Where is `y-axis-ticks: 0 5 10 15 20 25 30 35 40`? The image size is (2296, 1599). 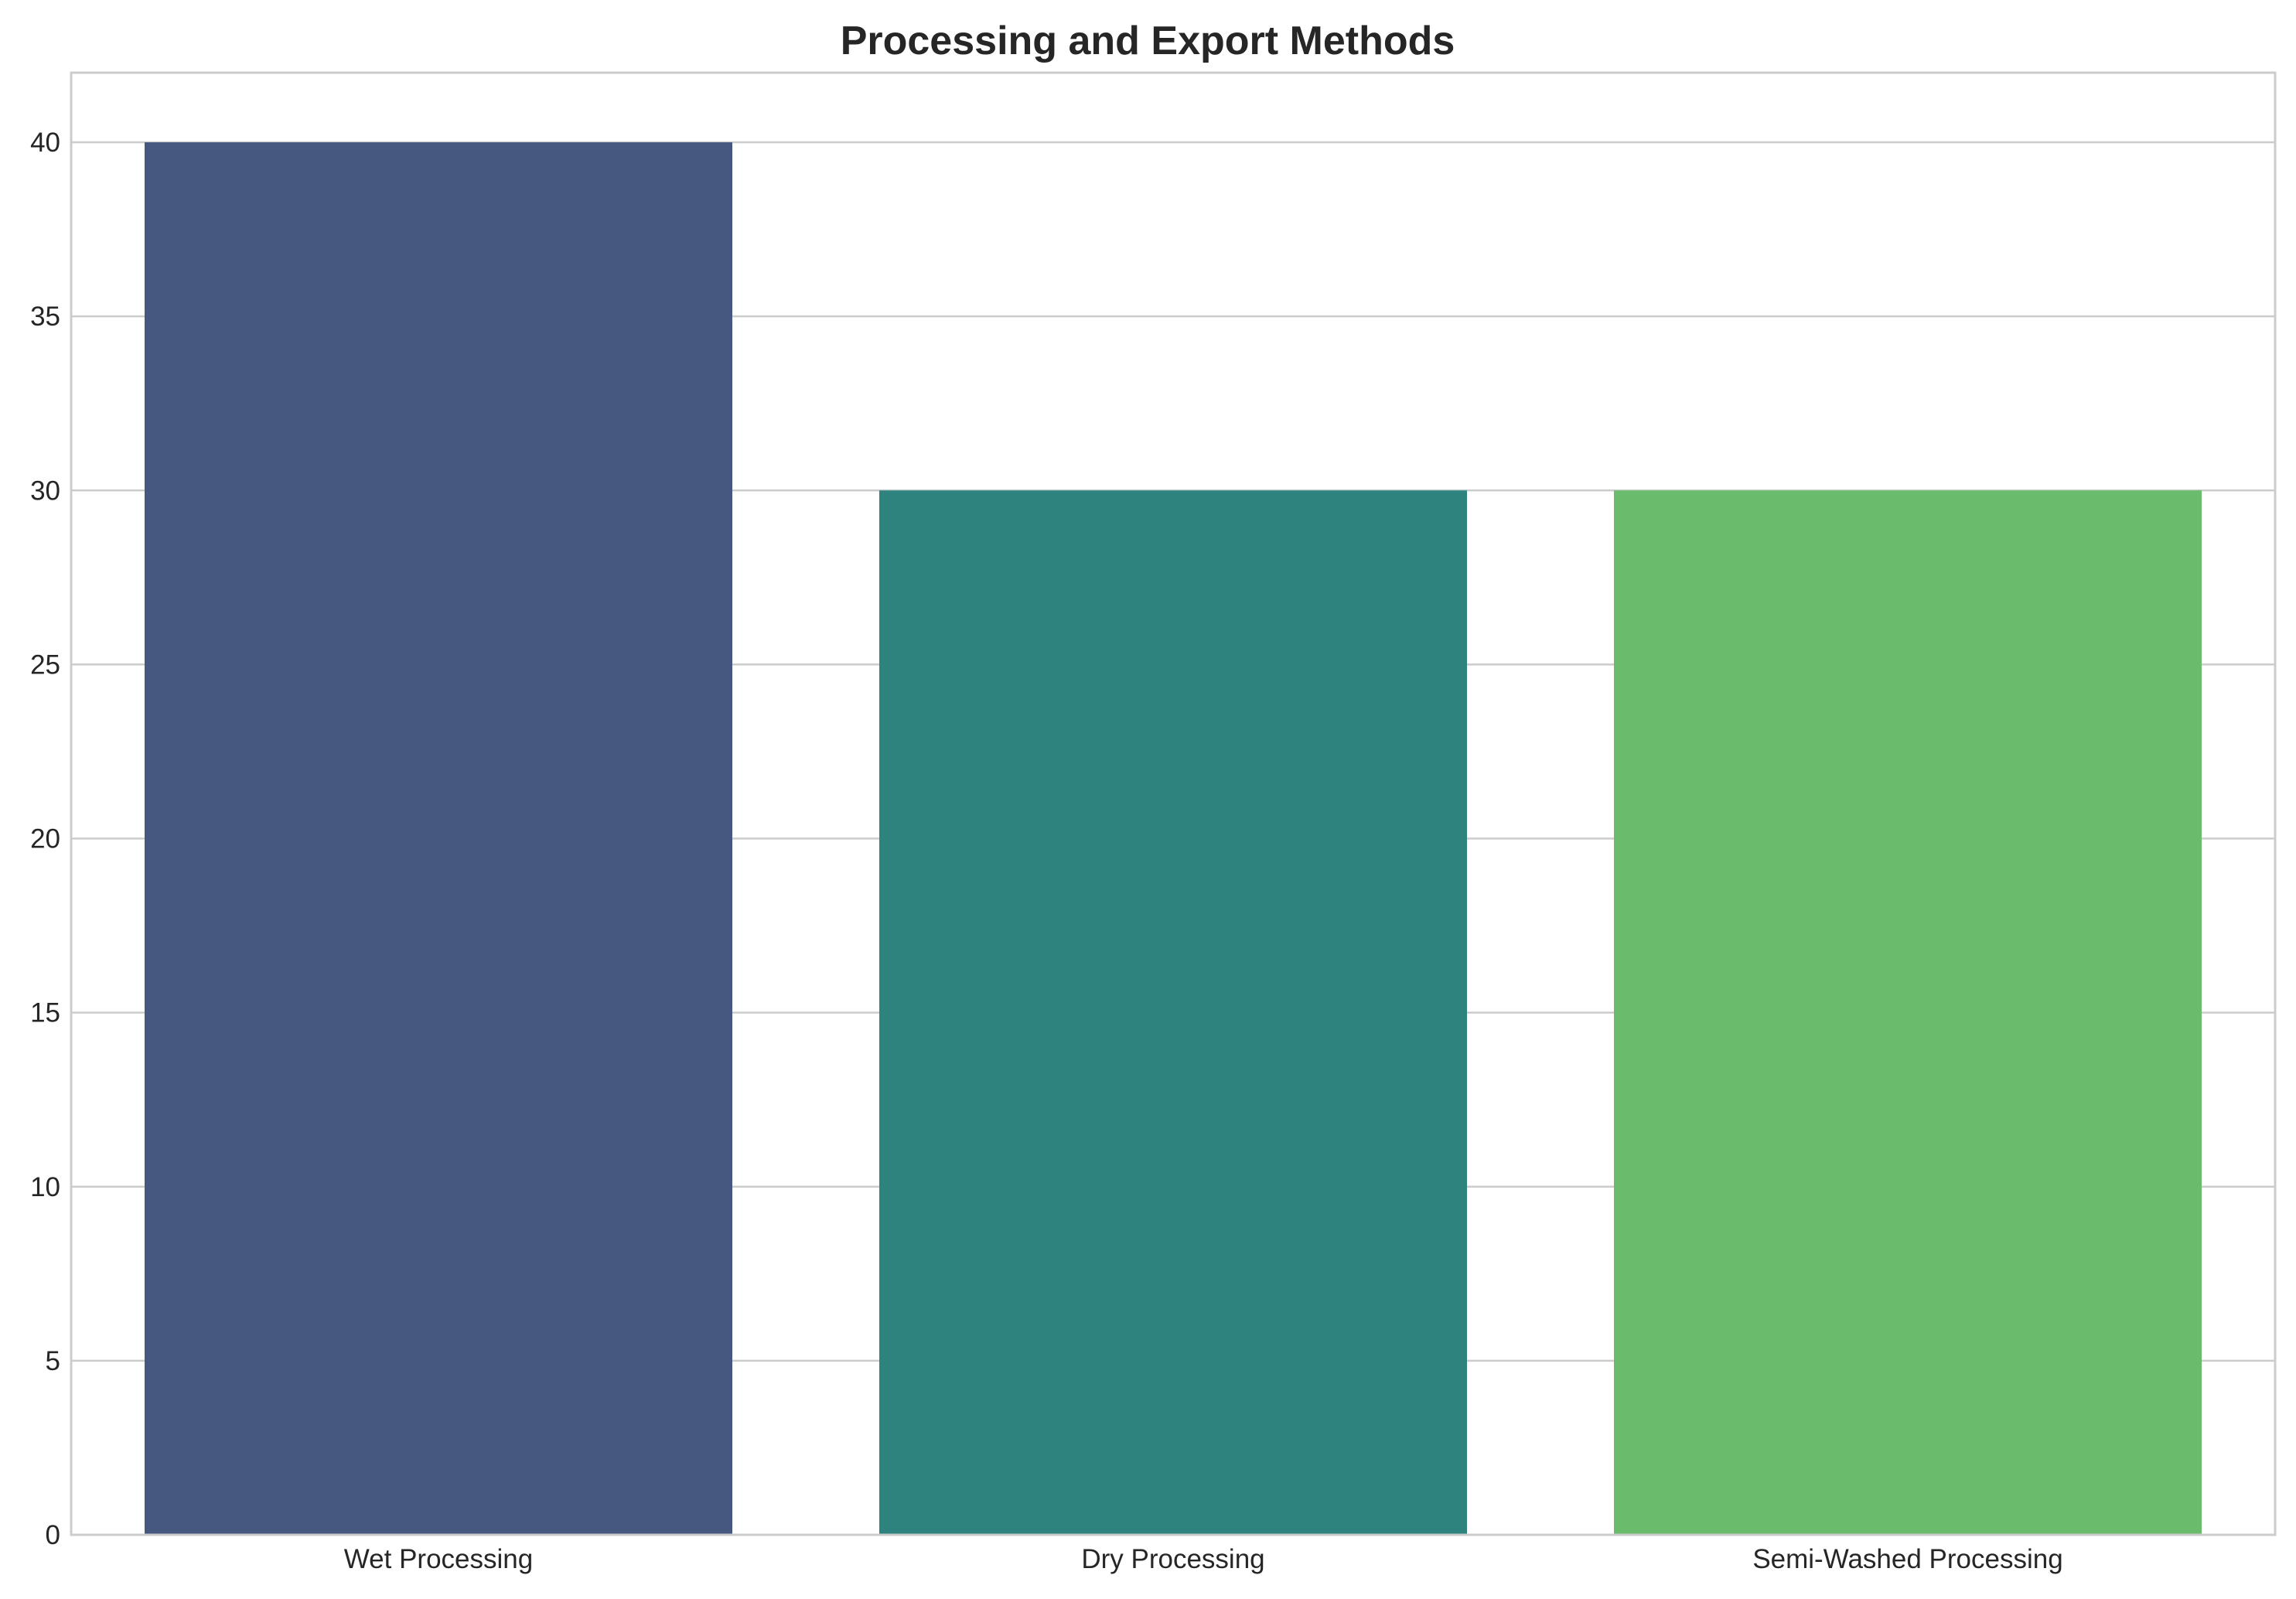 y-axis-ticks: 0 5 10 15 20 25 30 35 40 is located at coordinates (45, 839).